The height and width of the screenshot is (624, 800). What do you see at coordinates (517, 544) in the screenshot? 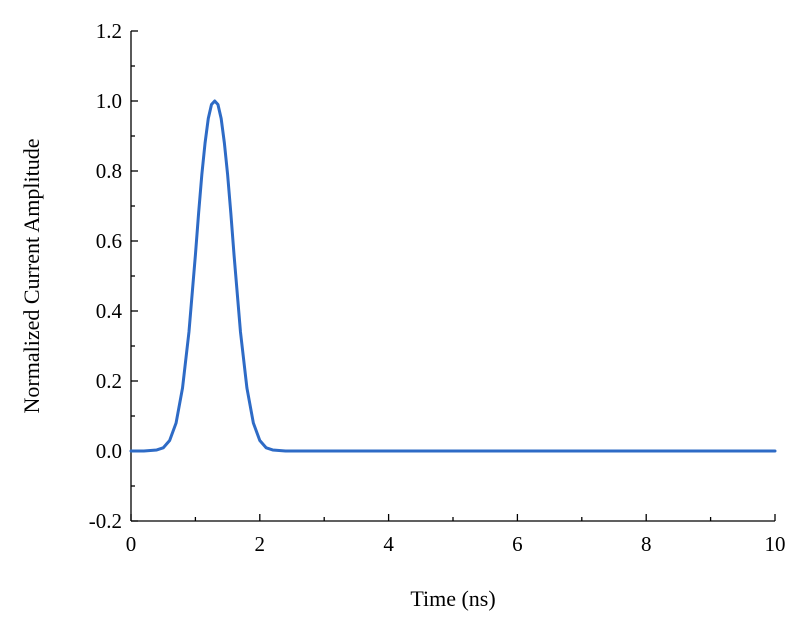
I see `x-tick-label: 6` at bounding box center [517, 544].